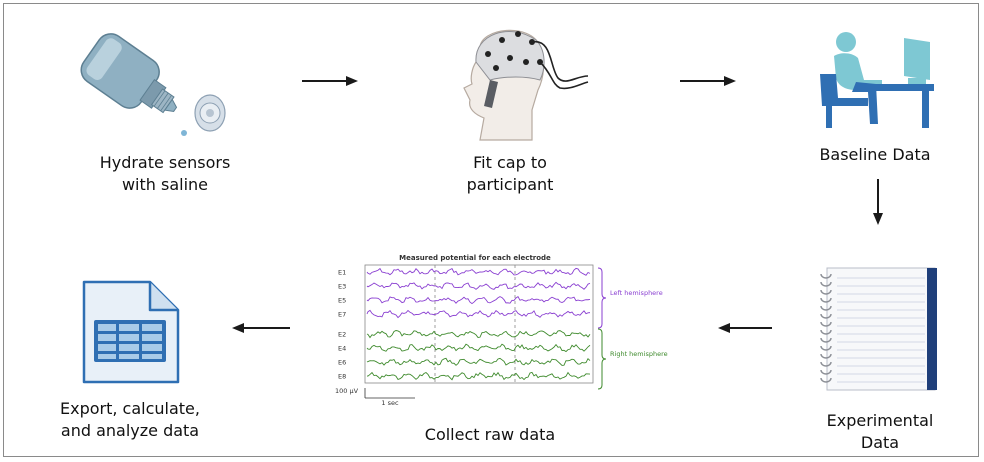 This screenshot has height=462, width=984. What do you see at coordinates (130, 419) in the screenshot?
I see `export-label: Export, calculate, and analyze data` at bounding box center [130, 419].